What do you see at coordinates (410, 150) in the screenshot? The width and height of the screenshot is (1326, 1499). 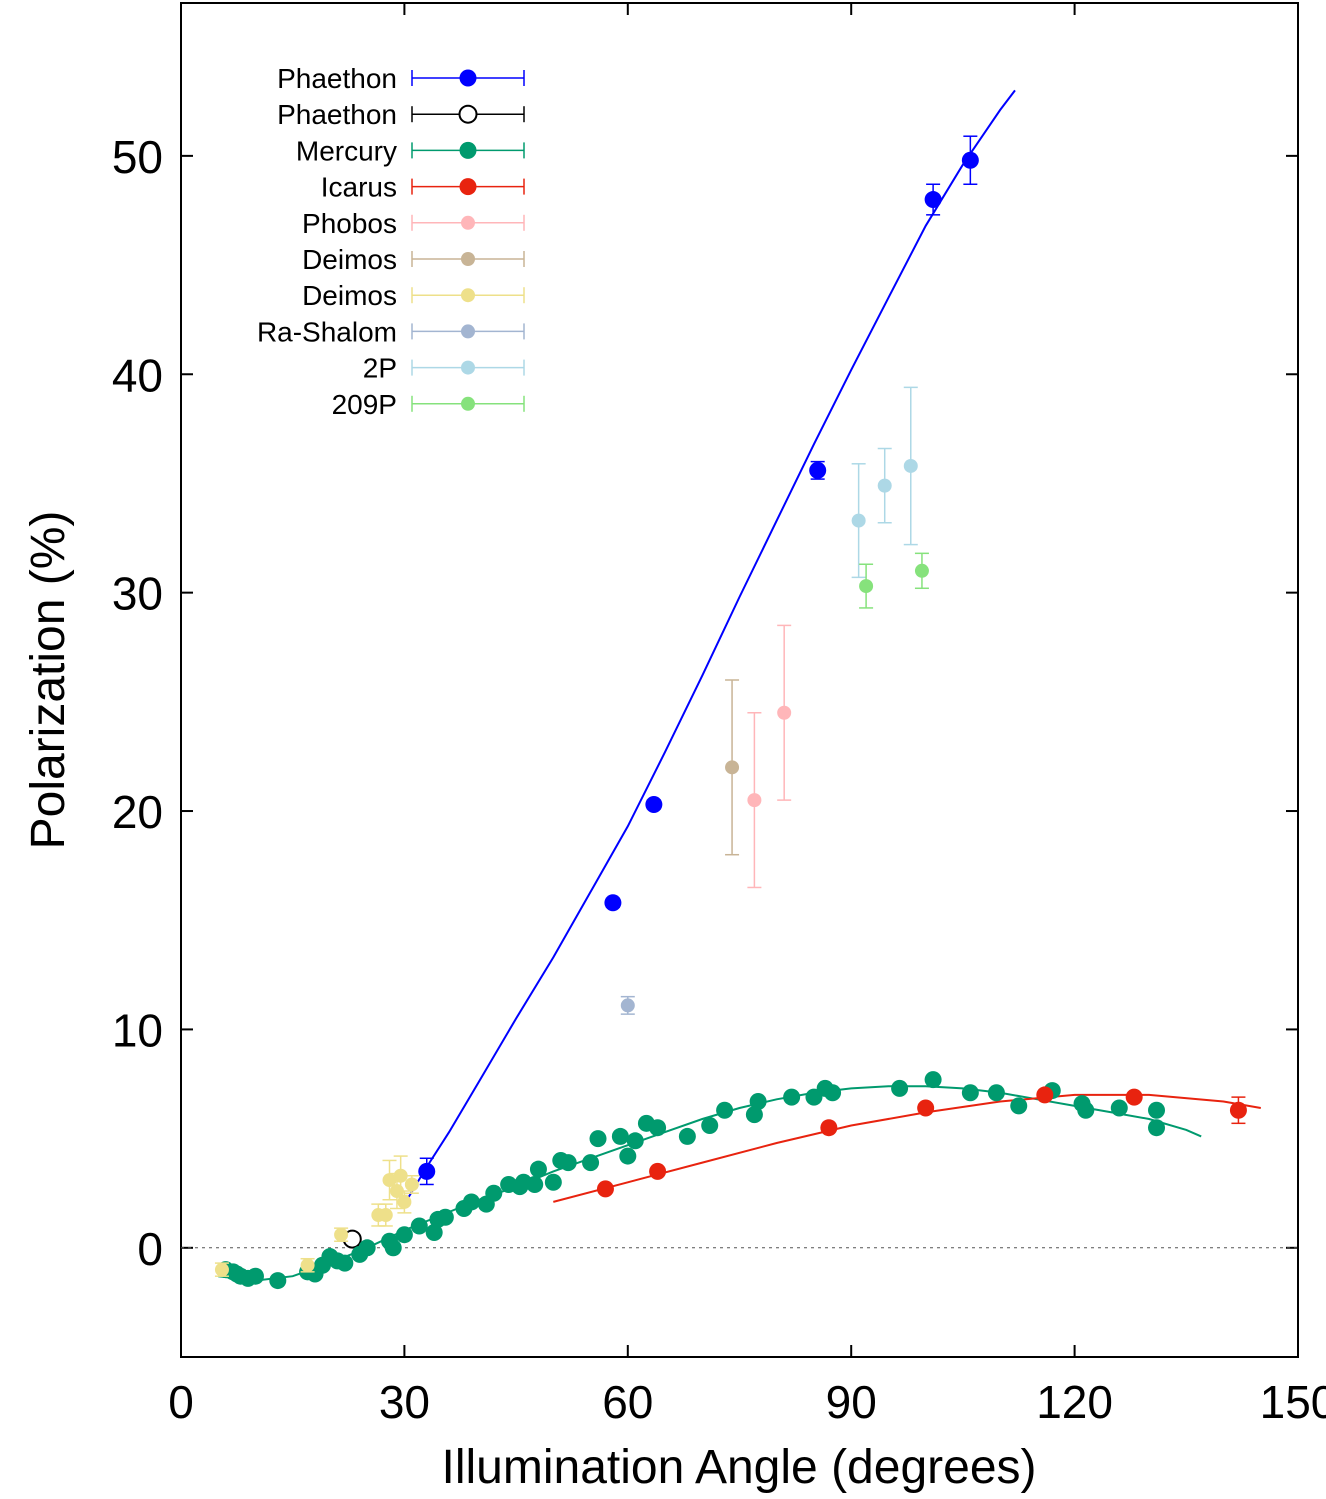 I see `legend-entry-mercury: Mercury` at bounding box center [410, 150].